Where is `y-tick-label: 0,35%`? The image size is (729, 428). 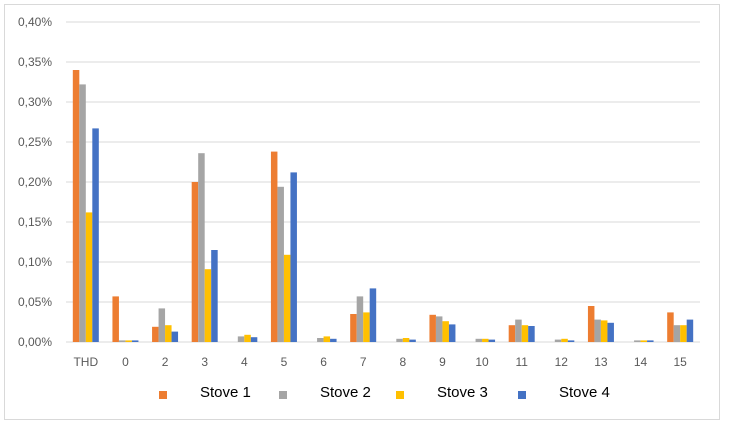 y-tick-label: 0,35% is located at coordinates (35, 62).